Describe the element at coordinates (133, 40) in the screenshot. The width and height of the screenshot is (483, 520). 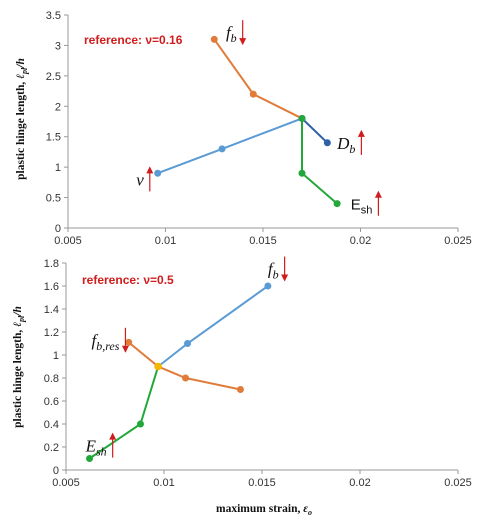
I see `reference-label: reference: ν=0.16` at that location.